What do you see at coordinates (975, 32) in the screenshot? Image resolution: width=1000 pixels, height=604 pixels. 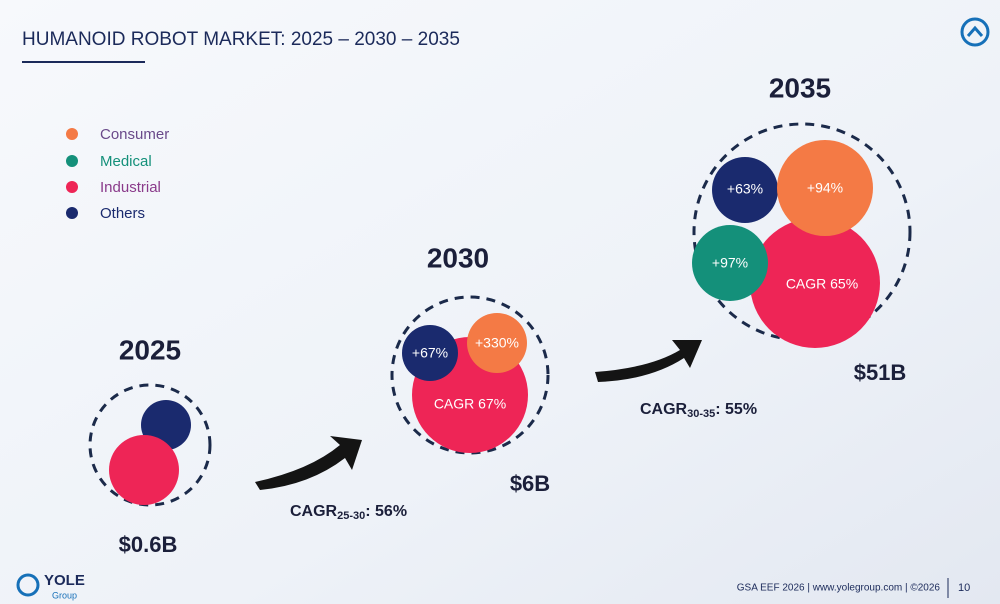 I see `nav-icon` at bounding box center [975, 32].